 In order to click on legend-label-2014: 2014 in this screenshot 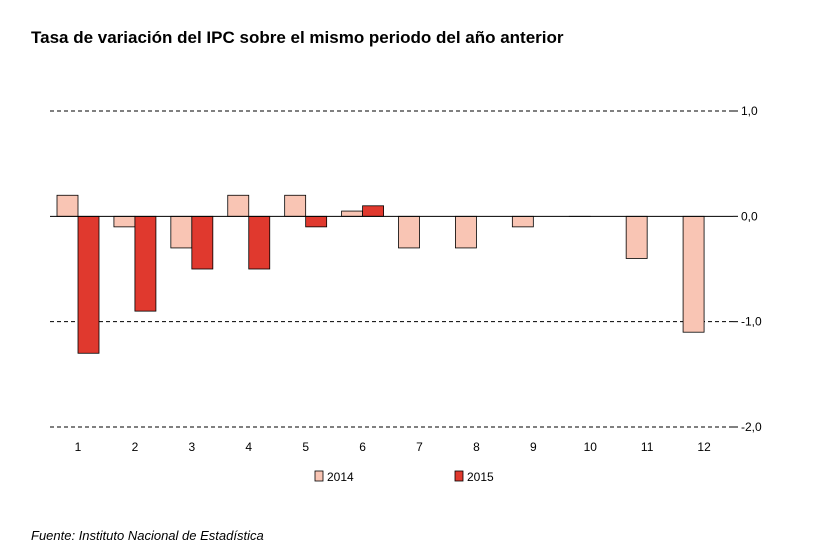, I will do `click(340, 477)`.